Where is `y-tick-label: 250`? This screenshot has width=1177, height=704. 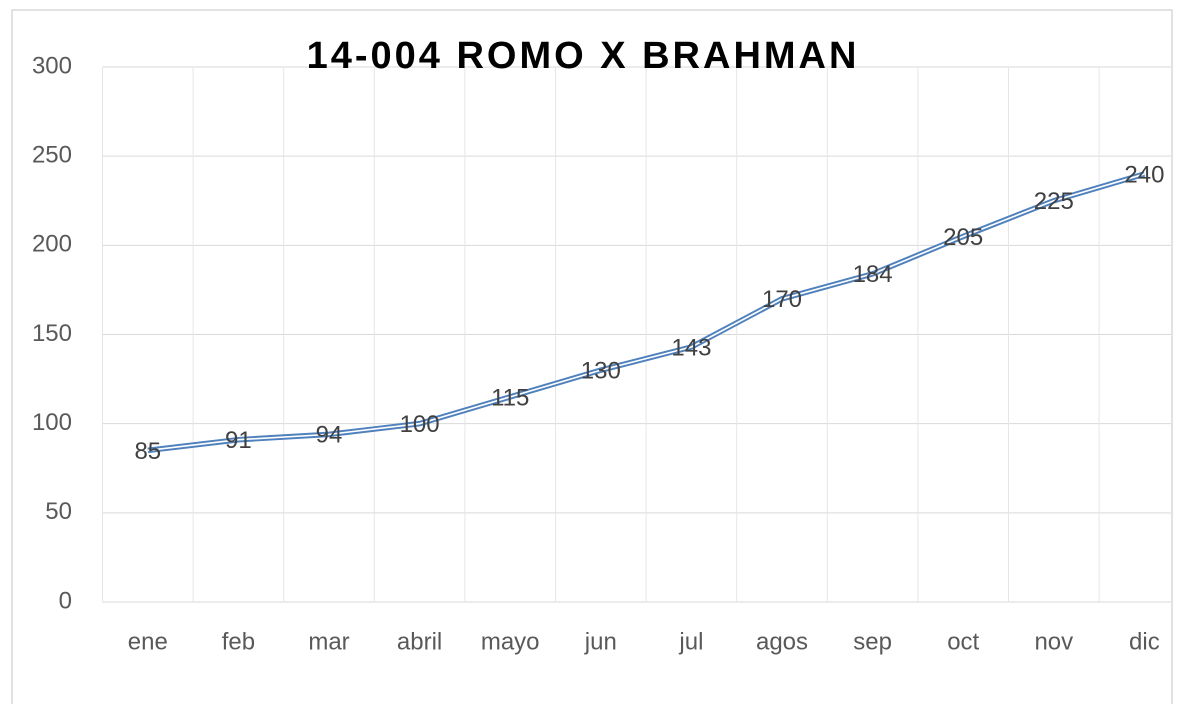 y-tick-label: 250 is located at coordinates (52, 155).